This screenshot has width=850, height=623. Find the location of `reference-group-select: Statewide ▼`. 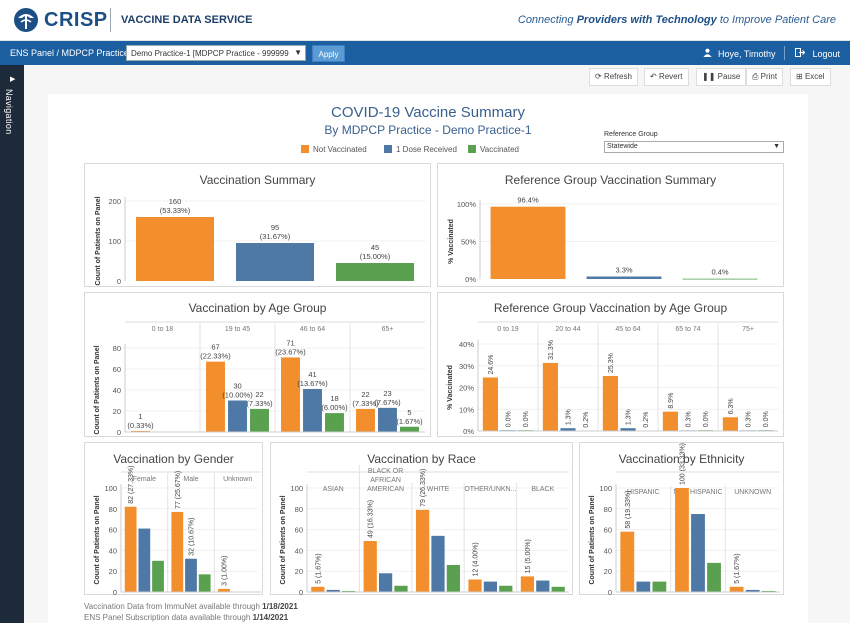

reference-group-select: Statewide ▼ is located at coordinates (694, 147).